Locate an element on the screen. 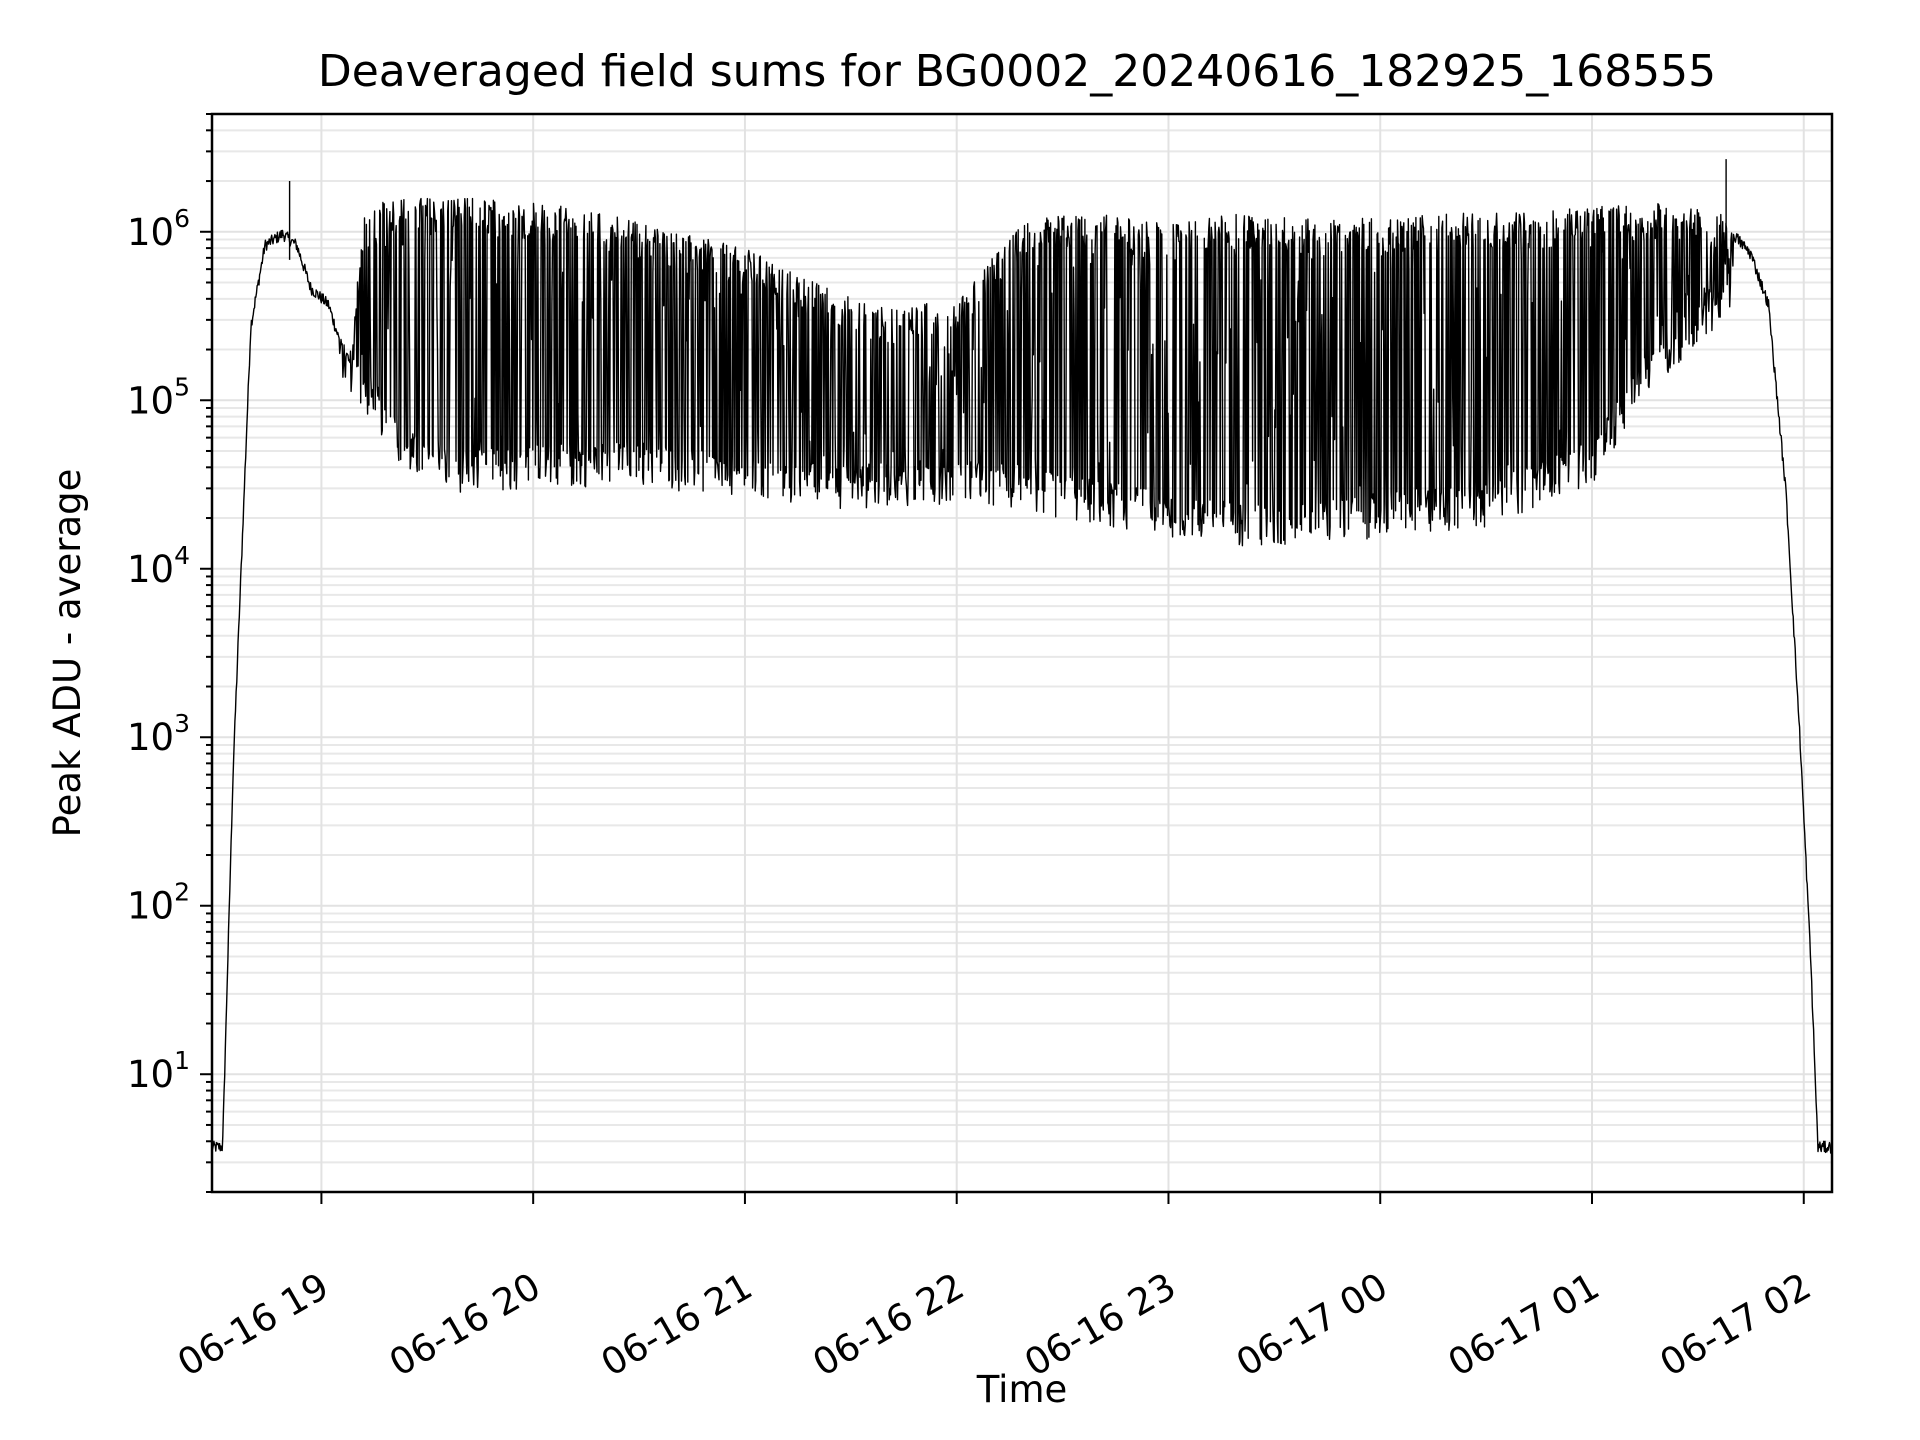 The height and width of the screenshot is (1440, 1920). x-tick-label: 06-16 19 is located at coordinates (253, 1325).